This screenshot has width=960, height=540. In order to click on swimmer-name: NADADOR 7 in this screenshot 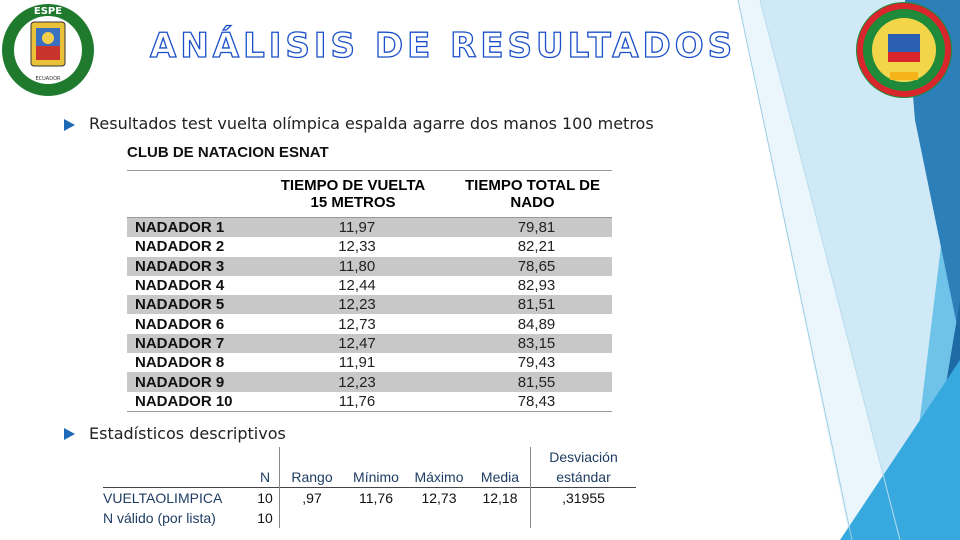, I will do `click(190, 343)`.